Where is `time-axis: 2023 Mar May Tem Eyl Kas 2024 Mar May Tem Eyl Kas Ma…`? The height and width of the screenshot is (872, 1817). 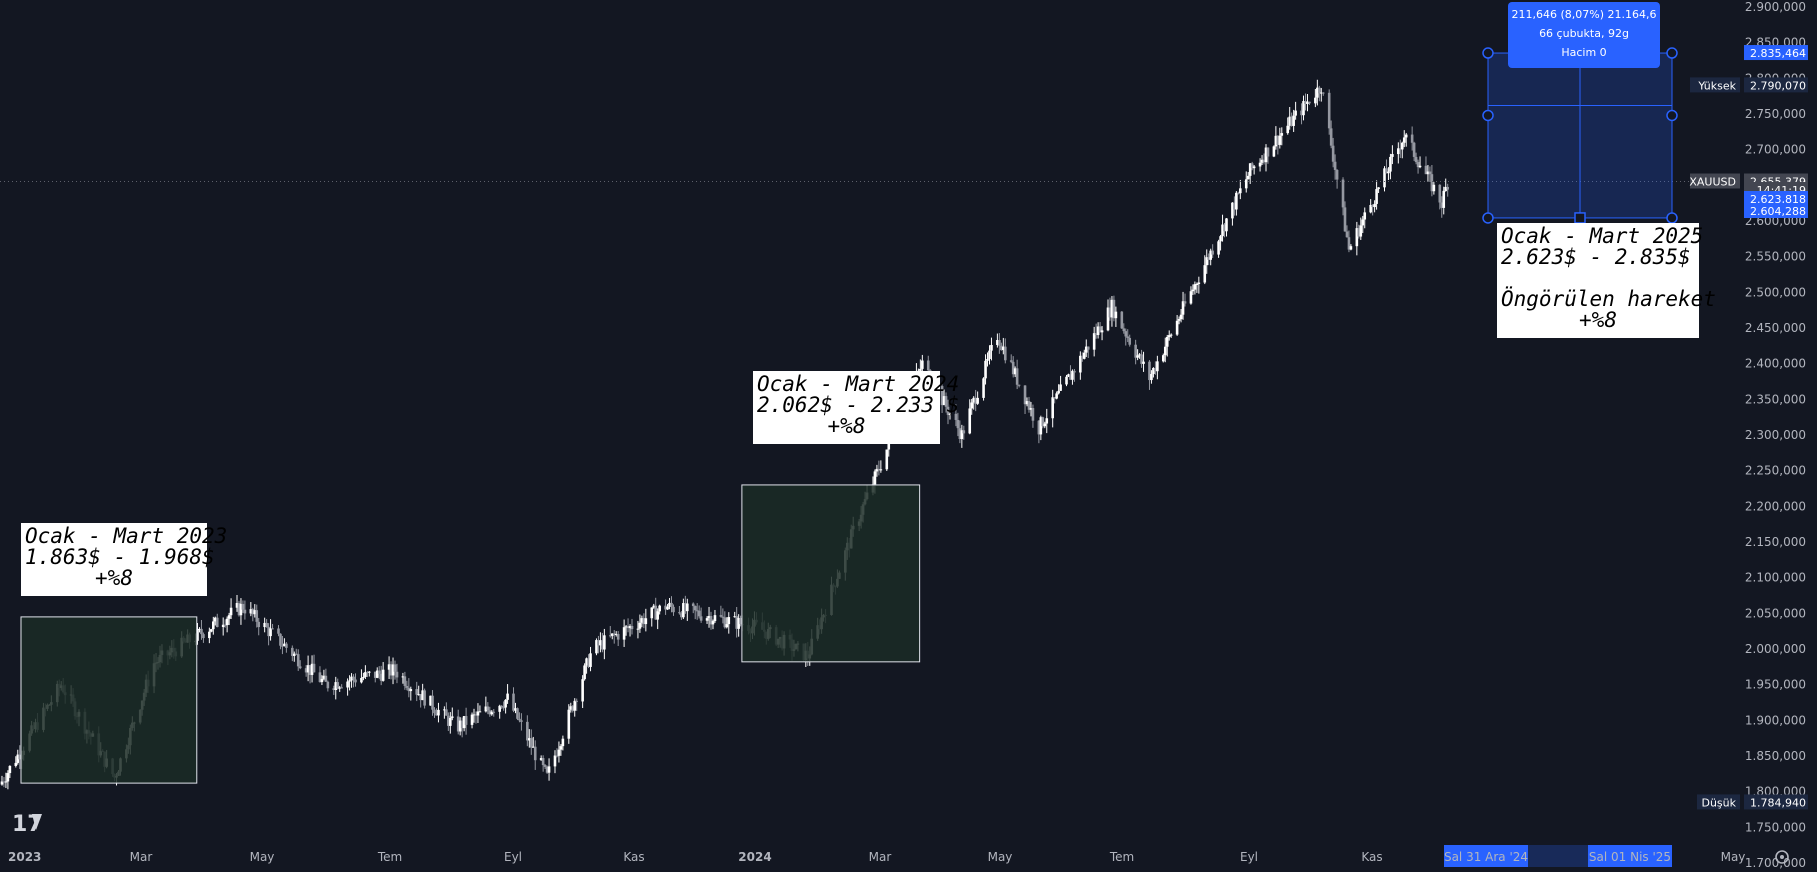 time-axis: 2023 Mar May Tem Eyl Kas 2024 Mar May Tem Eyl Kas Ma… is located at coordinates (876, 856).